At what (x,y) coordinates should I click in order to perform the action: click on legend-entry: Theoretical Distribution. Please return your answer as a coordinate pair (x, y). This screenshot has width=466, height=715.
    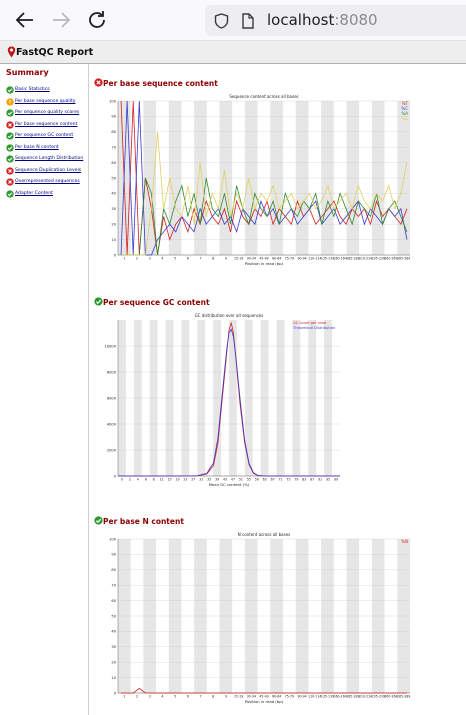
    Looking at the image, I should click on (313, 328).